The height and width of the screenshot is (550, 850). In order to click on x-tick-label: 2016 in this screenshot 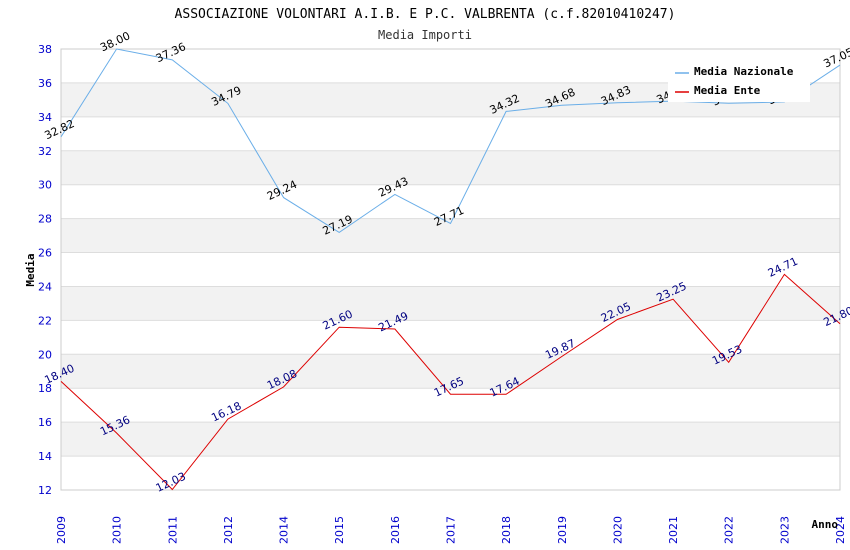, I will do `click(395, 530)`.